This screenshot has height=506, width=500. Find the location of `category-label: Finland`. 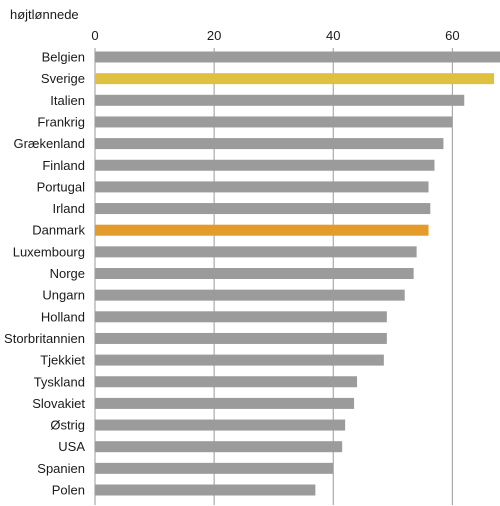

category-label: Finland is located at coordinates (63, 165).